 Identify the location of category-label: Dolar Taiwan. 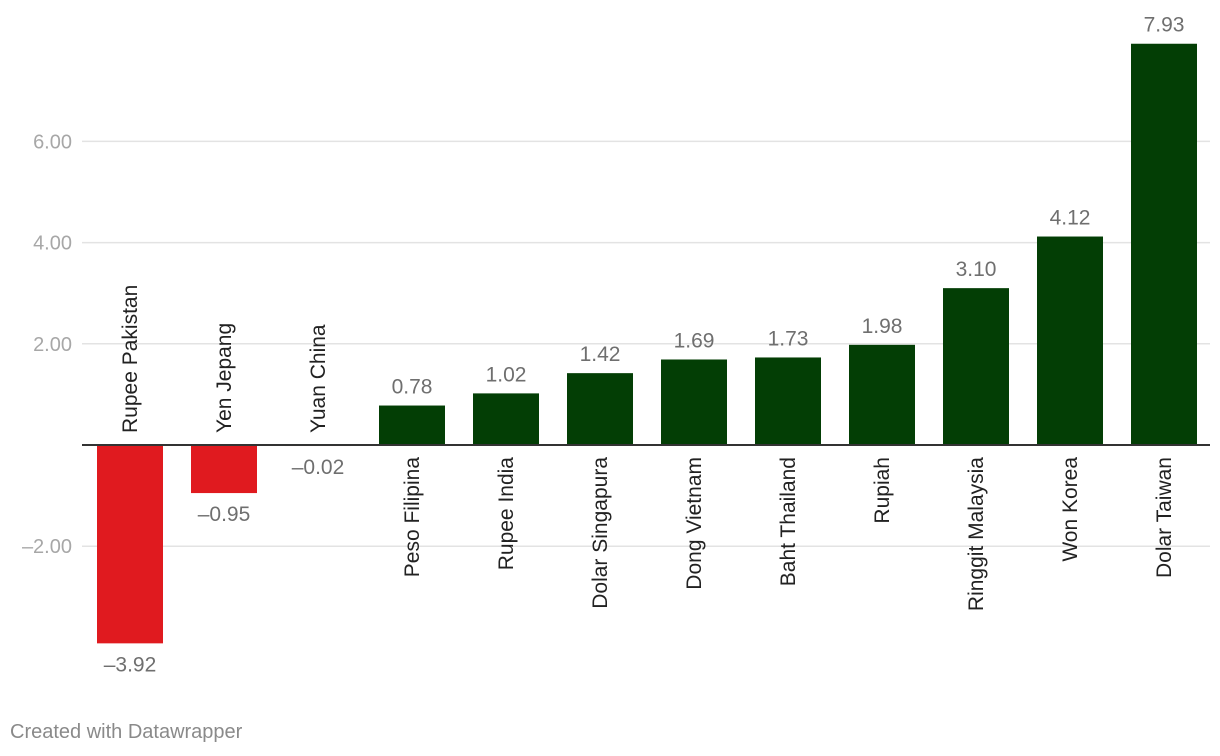
(1164, 517).